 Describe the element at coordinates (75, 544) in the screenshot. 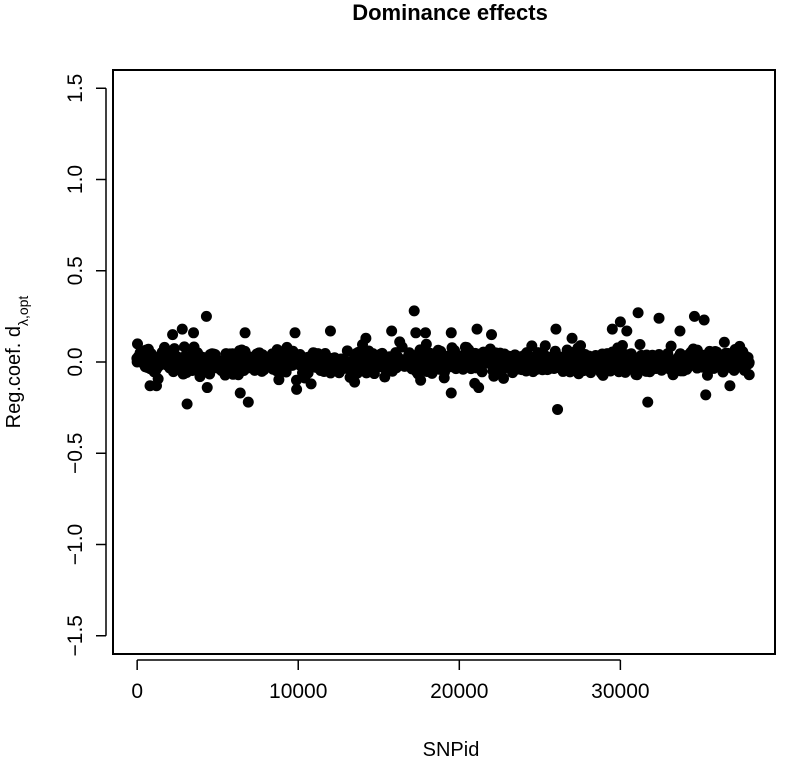

I see `y-tick-label: −1.0` at that location.